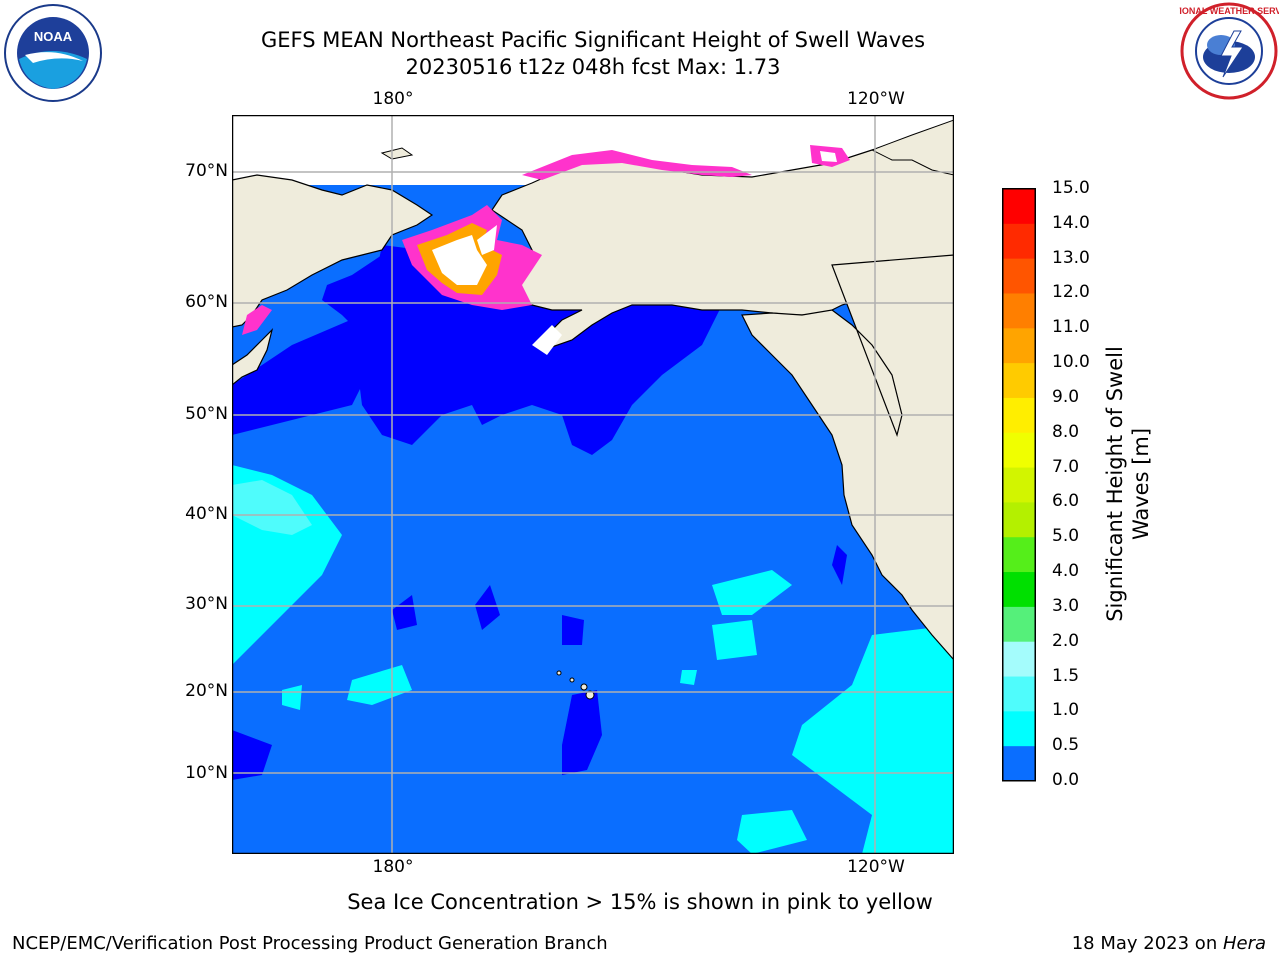 This screenshot has height=960, width=1280. What do you see at coordinates (1071, 327) in the screenshot?
I see `colorbar-tick-label: 11.0` at bounding box center [1071, 327].